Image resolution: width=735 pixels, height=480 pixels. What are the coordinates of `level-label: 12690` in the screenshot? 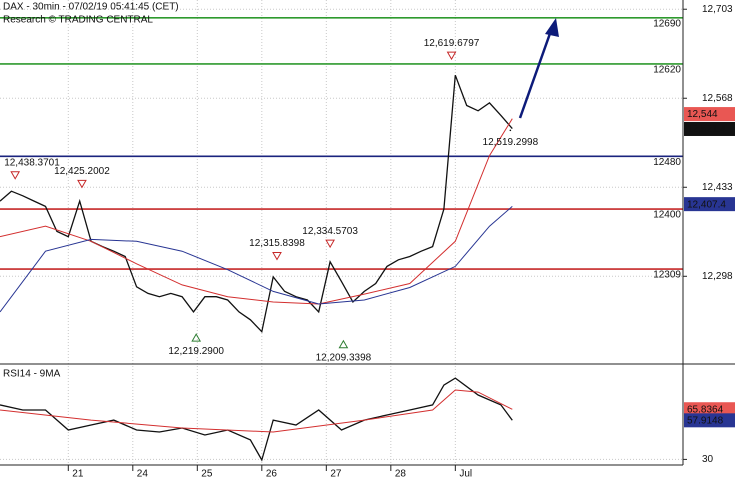 It's located at (667, 23).